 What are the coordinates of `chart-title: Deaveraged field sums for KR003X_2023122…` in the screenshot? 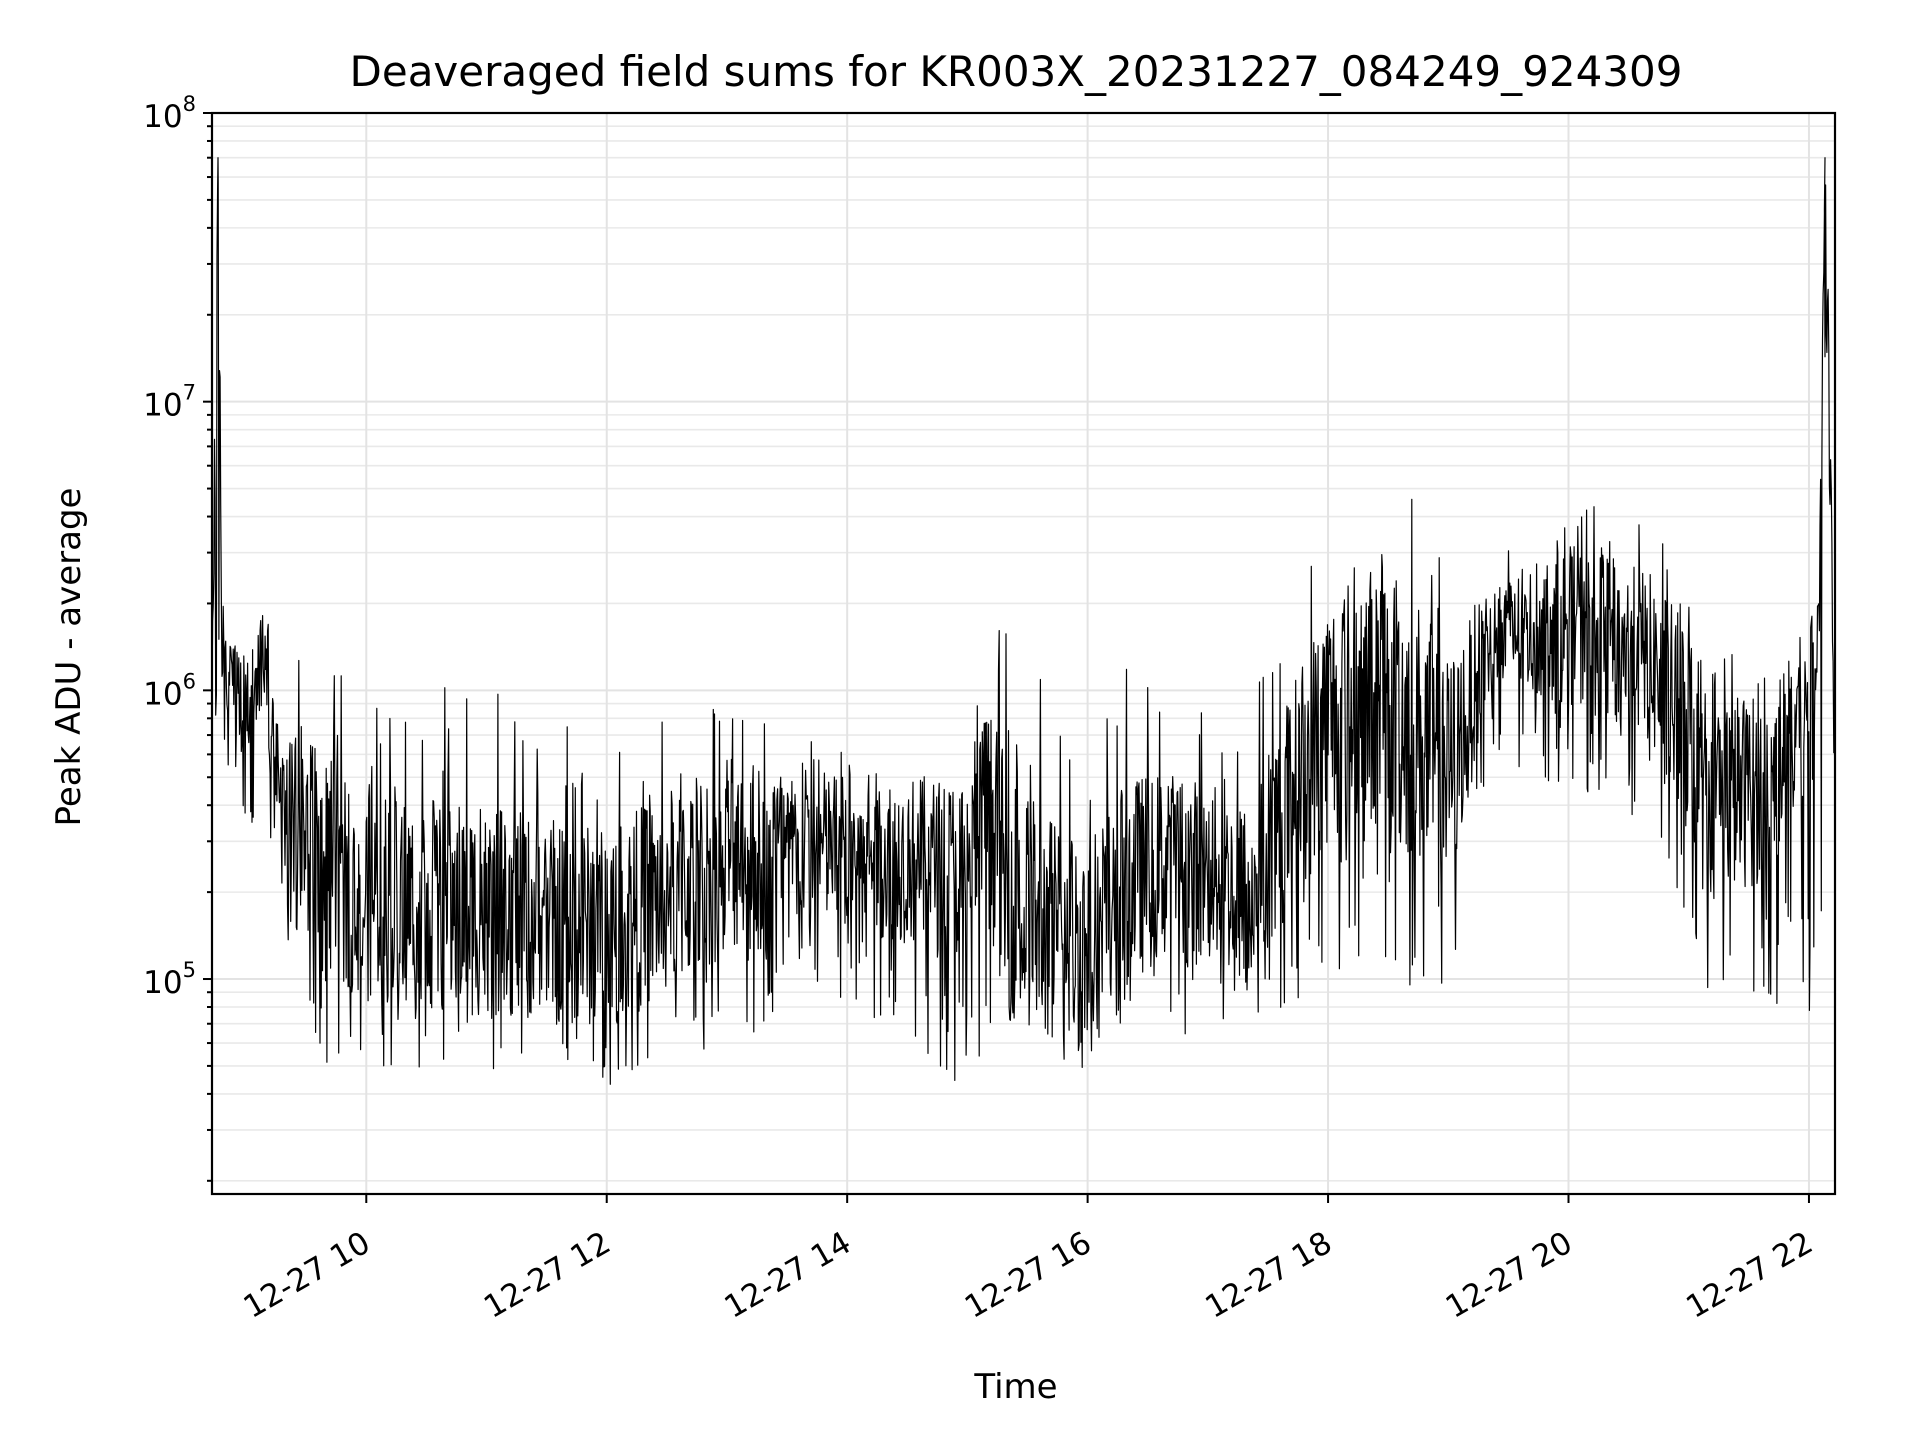 It's located at (1016, 71).